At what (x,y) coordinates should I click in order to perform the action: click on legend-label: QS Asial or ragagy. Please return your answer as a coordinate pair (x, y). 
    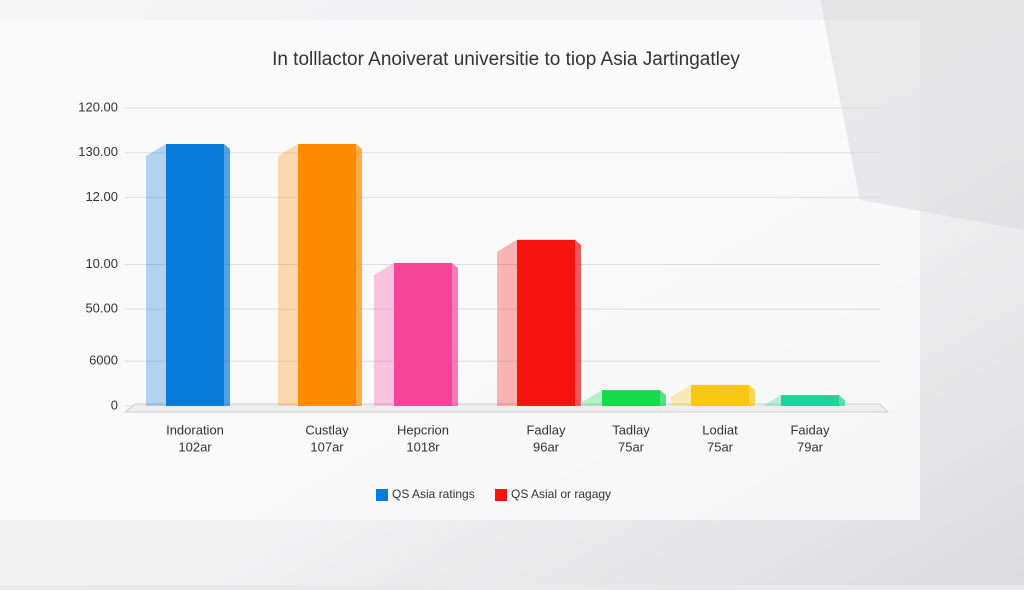
    Looking at the image, I should click on (561, 494).